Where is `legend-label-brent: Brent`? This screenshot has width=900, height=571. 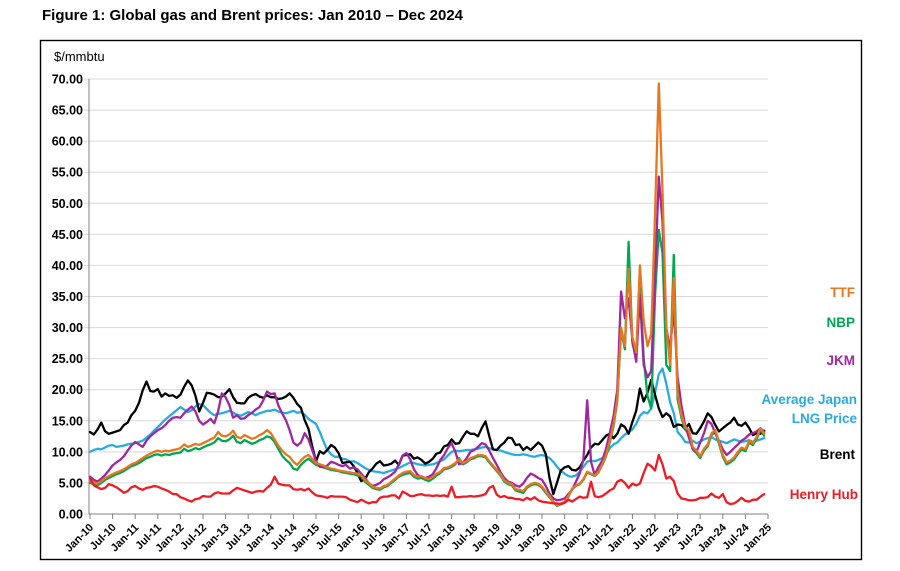 legend-label-brent: Brent is located at coordinates (838, 454).